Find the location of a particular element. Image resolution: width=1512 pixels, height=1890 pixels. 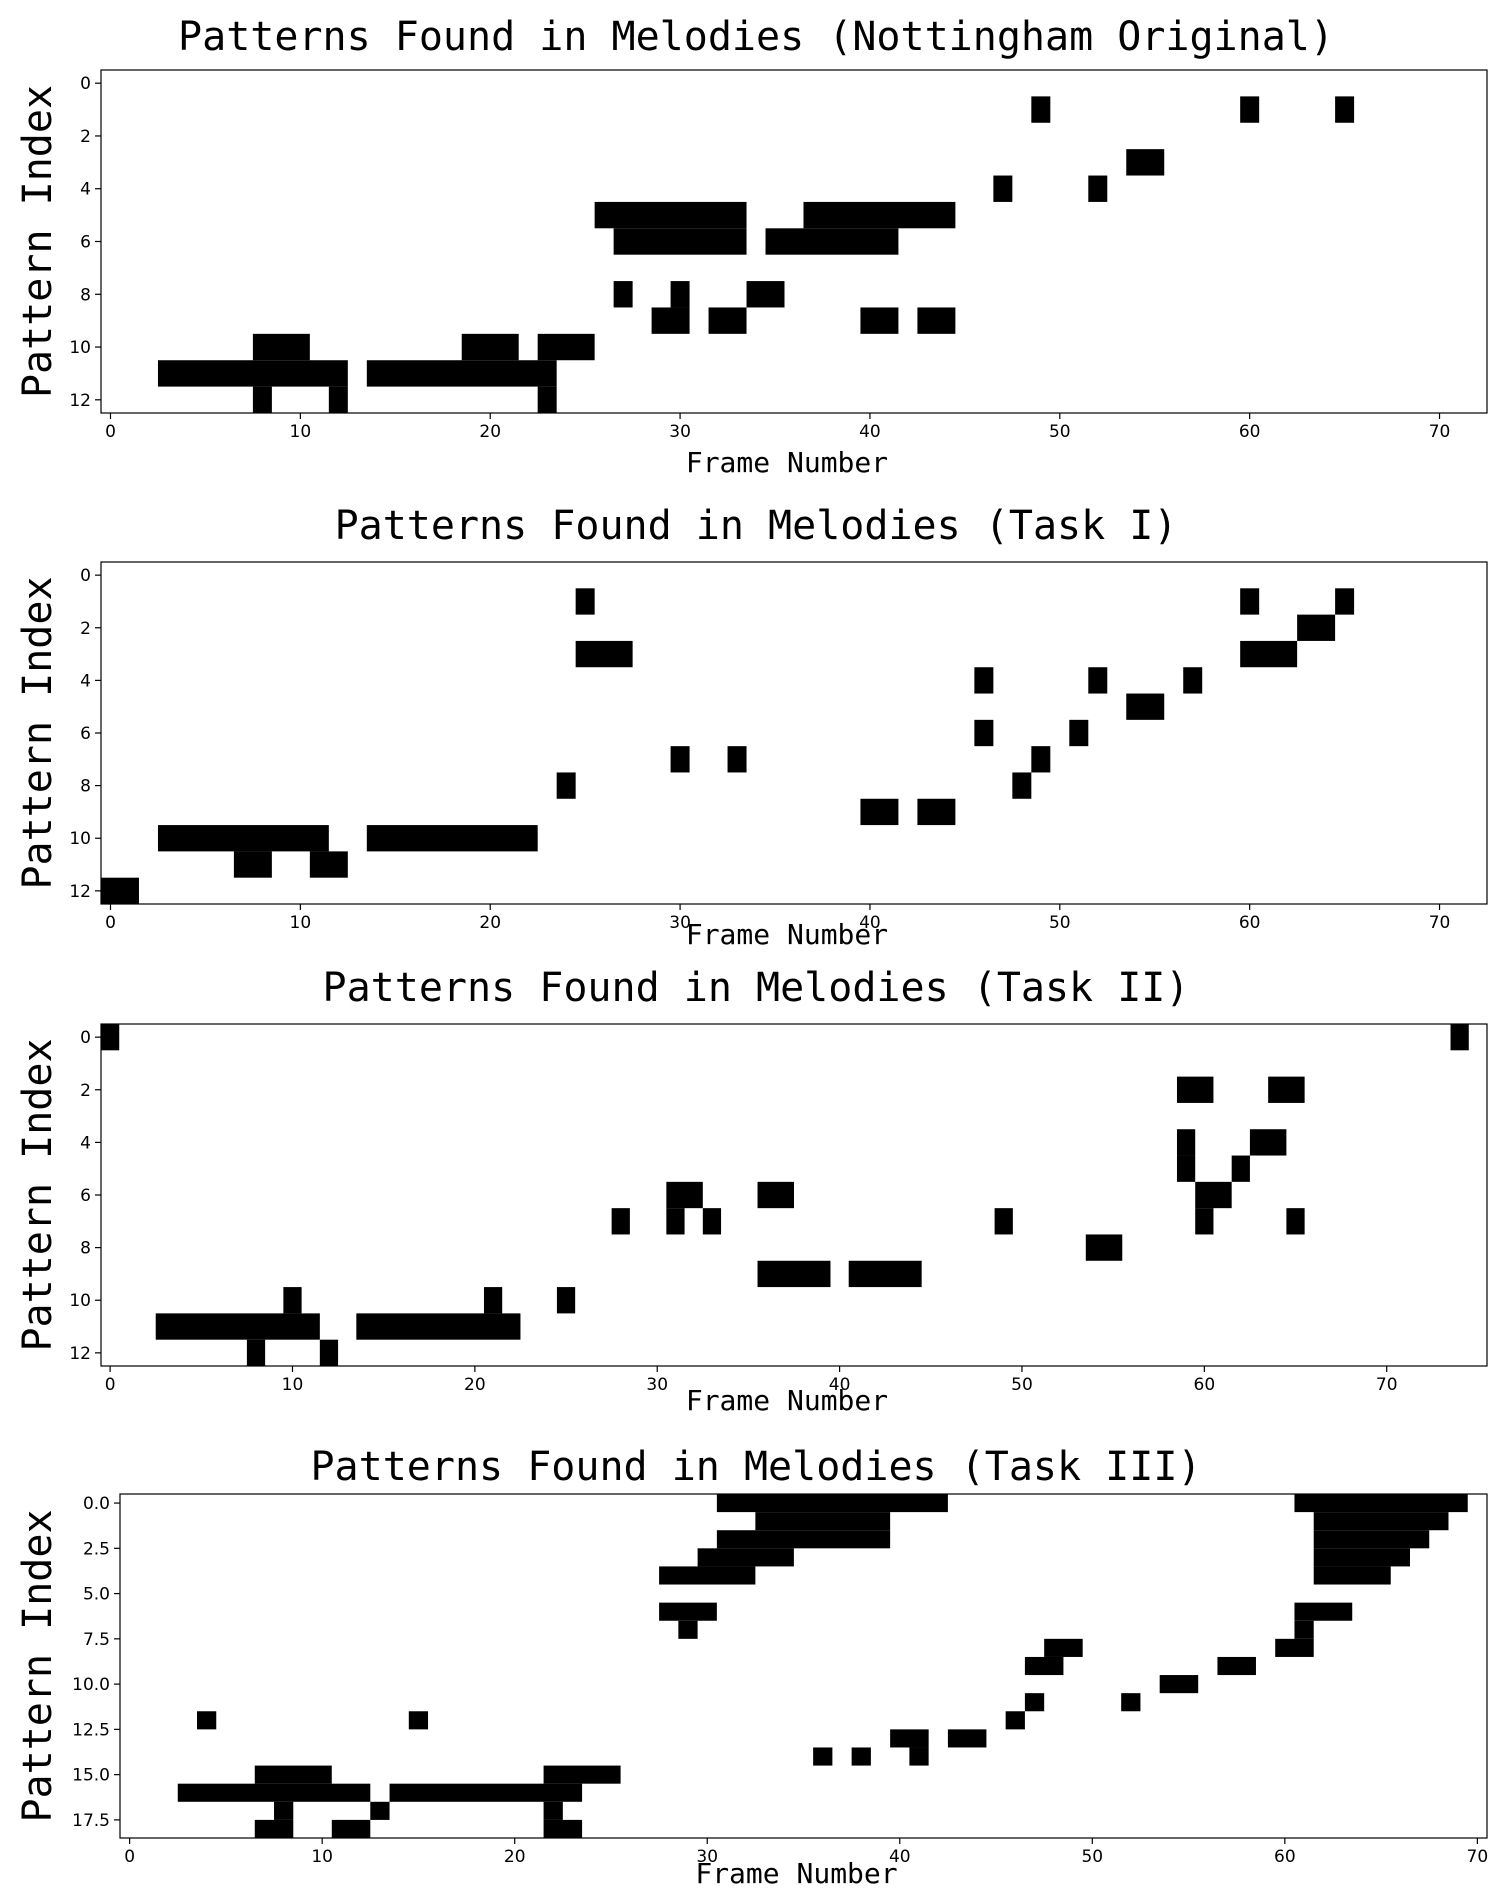

y-tick-label: 0.0 is located at coordinates (96, 1504).